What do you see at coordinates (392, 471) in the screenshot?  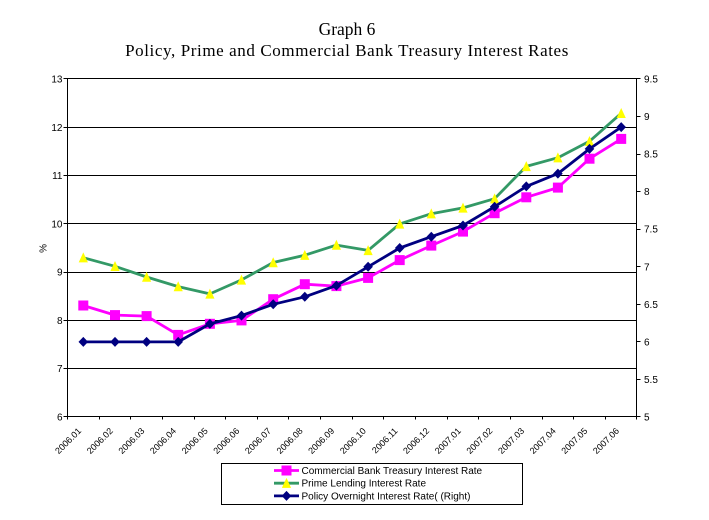 I see `svg-text:Commercial Bank Treasury Inter: Commercial Bank Treasury Interest Rate` at bounding box center [392, 471].